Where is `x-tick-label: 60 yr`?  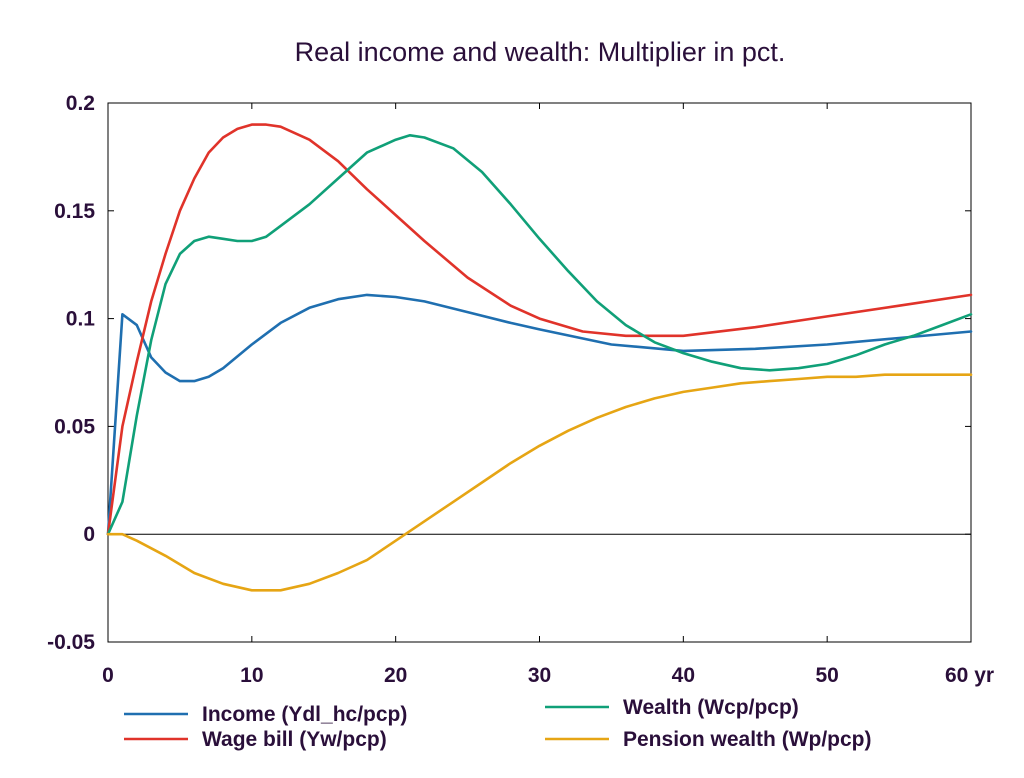
x-tick-label: 60 yr is located at coordinates (969, 675).